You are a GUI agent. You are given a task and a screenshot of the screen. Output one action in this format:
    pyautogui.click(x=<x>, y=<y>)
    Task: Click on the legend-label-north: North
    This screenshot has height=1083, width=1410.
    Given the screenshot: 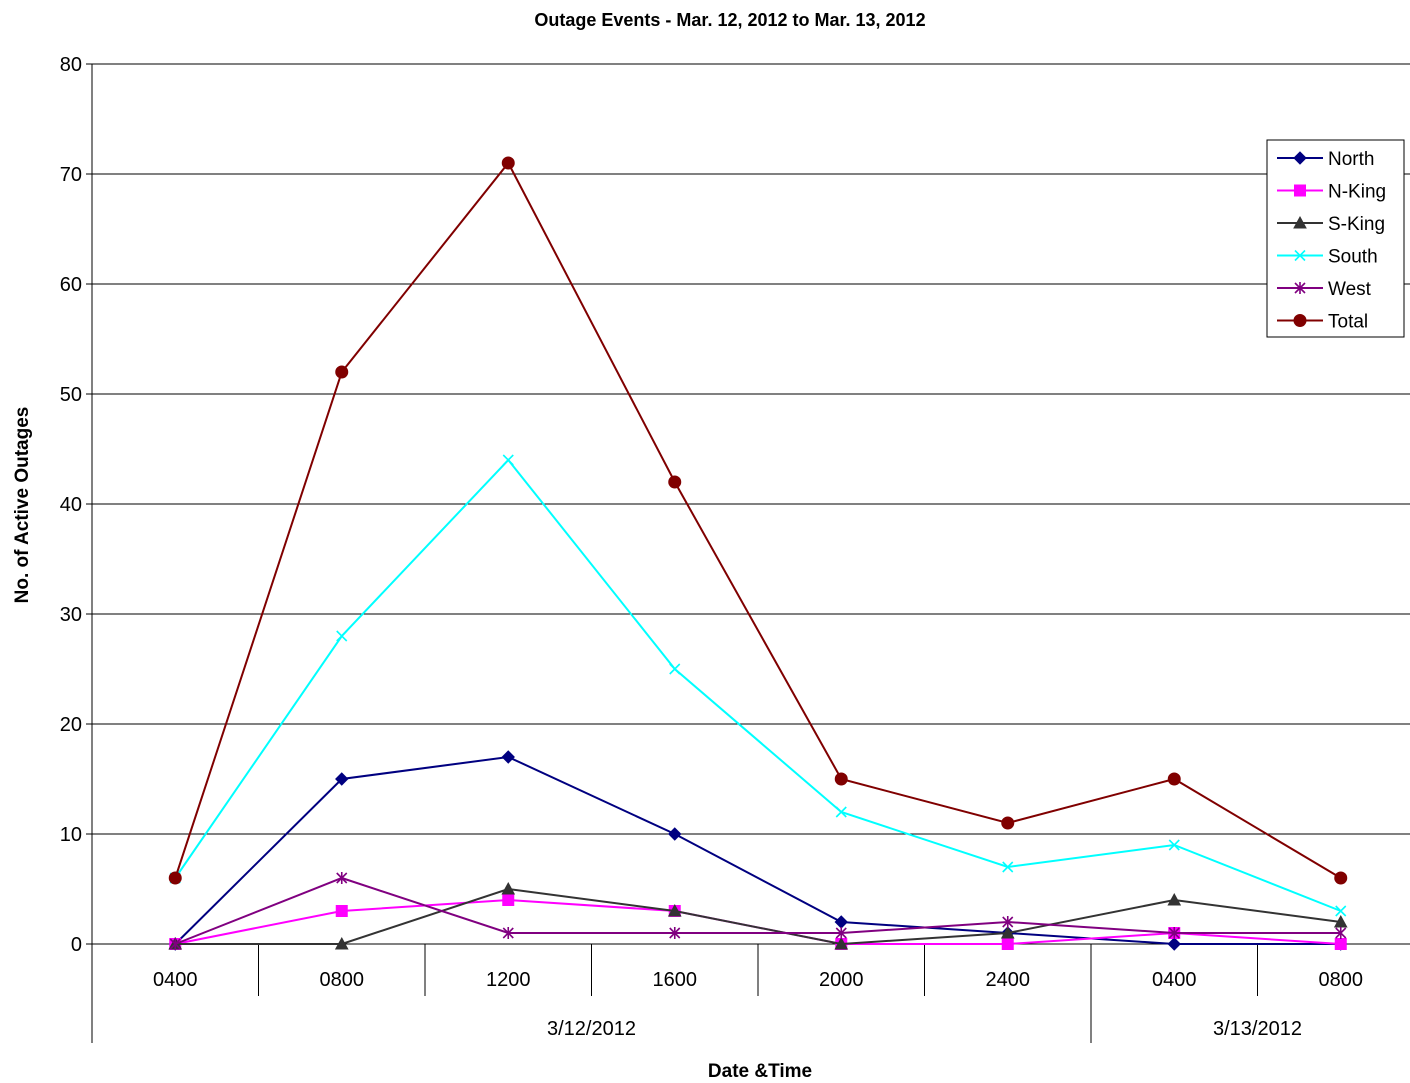 What is the action you would take?
    pyautogui.click(x=1351, y=159)
    